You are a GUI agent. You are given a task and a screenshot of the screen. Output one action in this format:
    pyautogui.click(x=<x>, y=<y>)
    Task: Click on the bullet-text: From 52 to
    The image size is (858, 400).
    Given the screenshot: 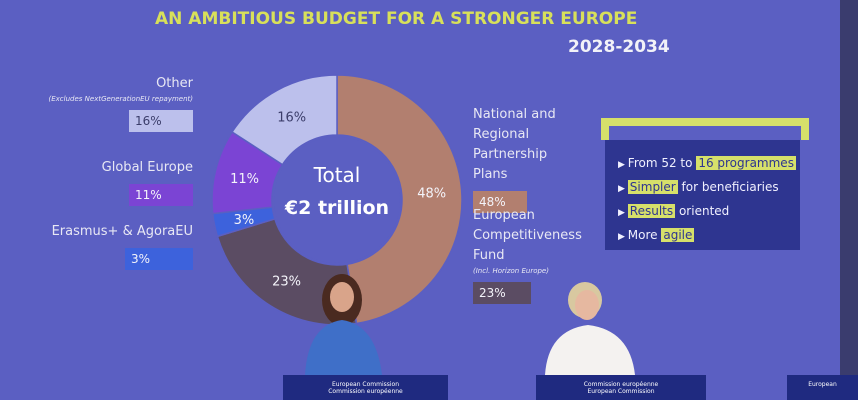 What is the action you would take?
    pyautogui.click(x=660, y=163)
    